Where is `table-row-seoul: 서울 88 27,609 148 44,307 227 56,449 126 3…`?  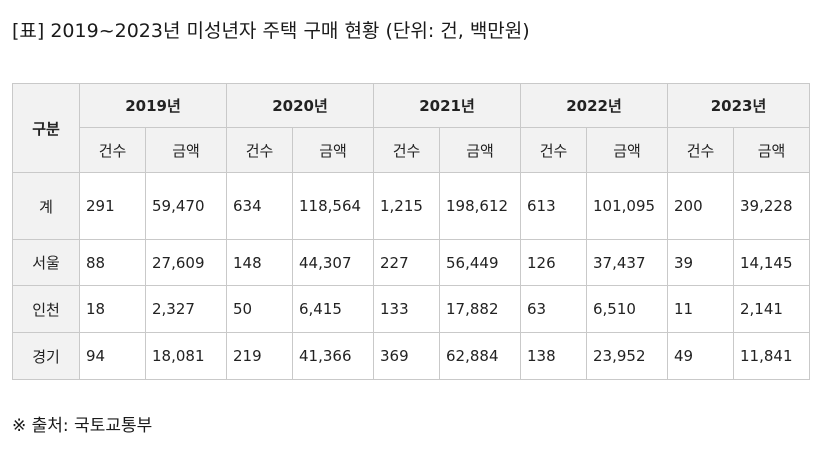
table-row-seoul: 서울 88 27,609 148 44,307 227 56,449 126 3… is located at coordinates (411, 262).